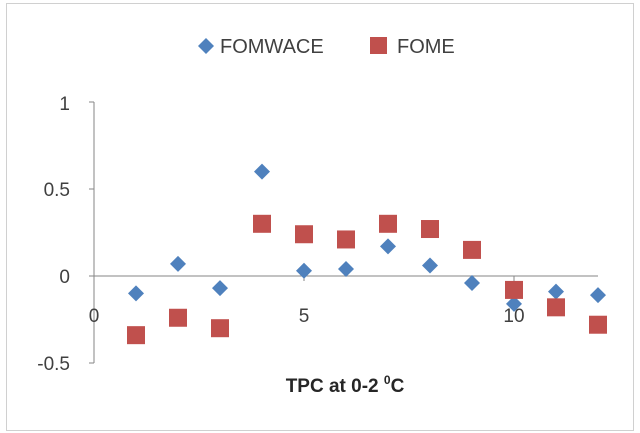 The image size is (640, 433). What do you see at coordinates (304, 316) in the screenshot?
I see `x-tick-label: 5` at bounding box center [304, 316].